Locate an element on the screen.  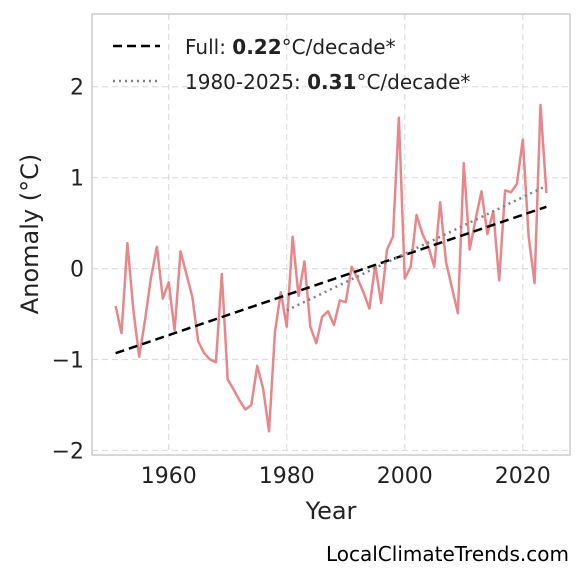
y-tick-label-1: −1 is located at coordinates (68, 361).